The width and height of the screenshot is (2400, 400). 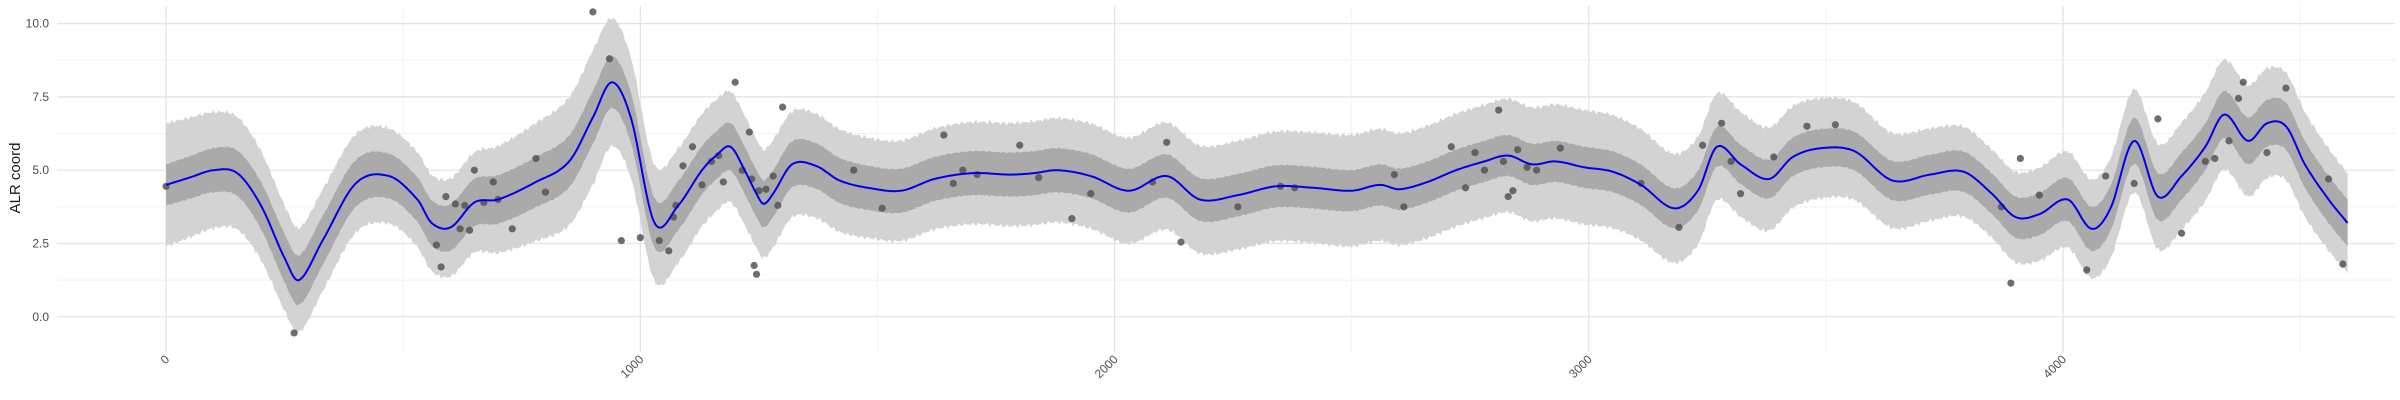 What do you see at coordinates (1106, 366) in the screenshot?
I see `x-tick-label: 2000` at bounding box center [1106, 366].